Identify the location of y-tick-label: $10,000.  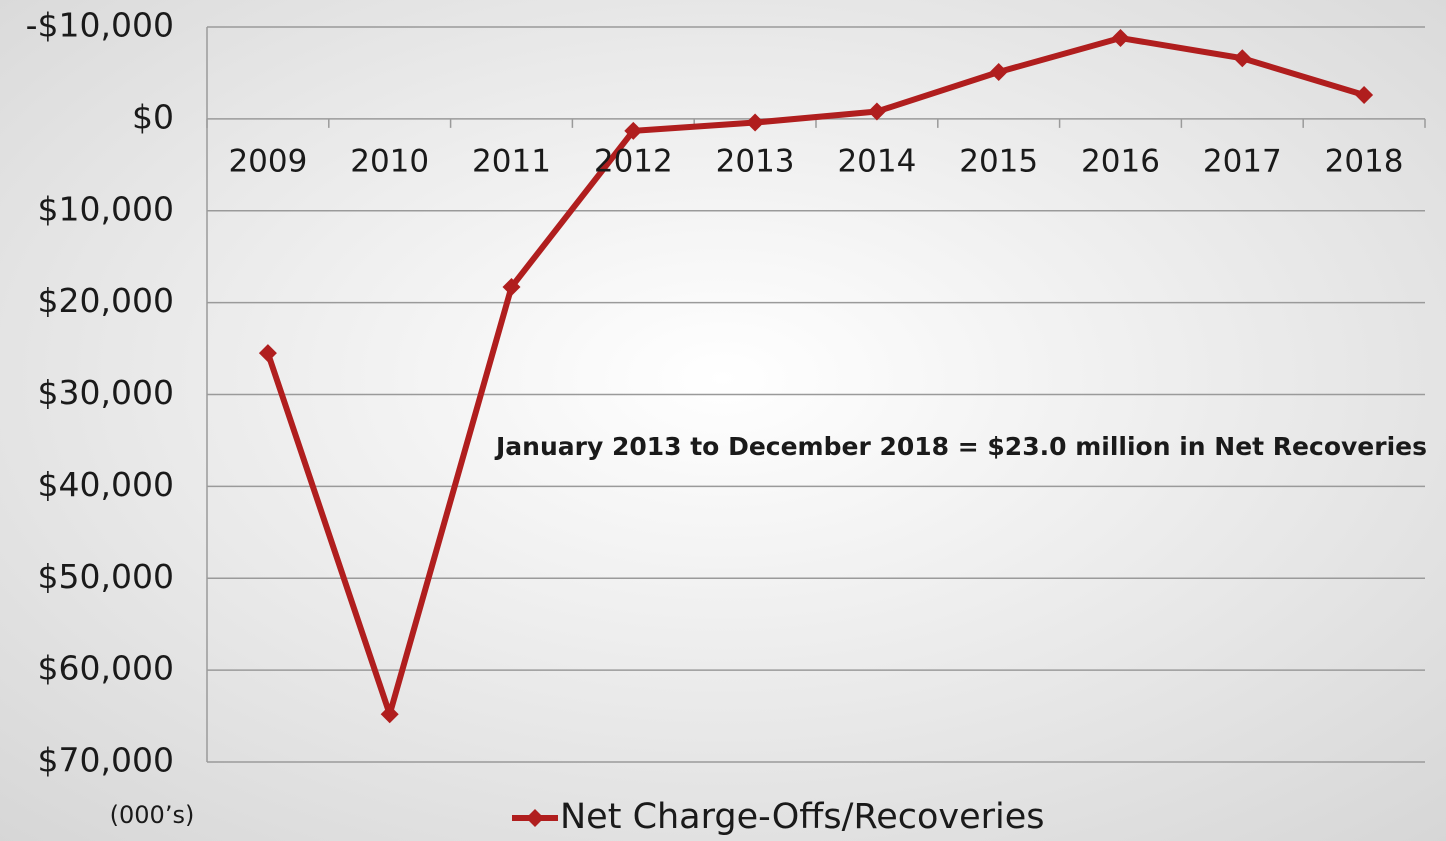
(106, 208).